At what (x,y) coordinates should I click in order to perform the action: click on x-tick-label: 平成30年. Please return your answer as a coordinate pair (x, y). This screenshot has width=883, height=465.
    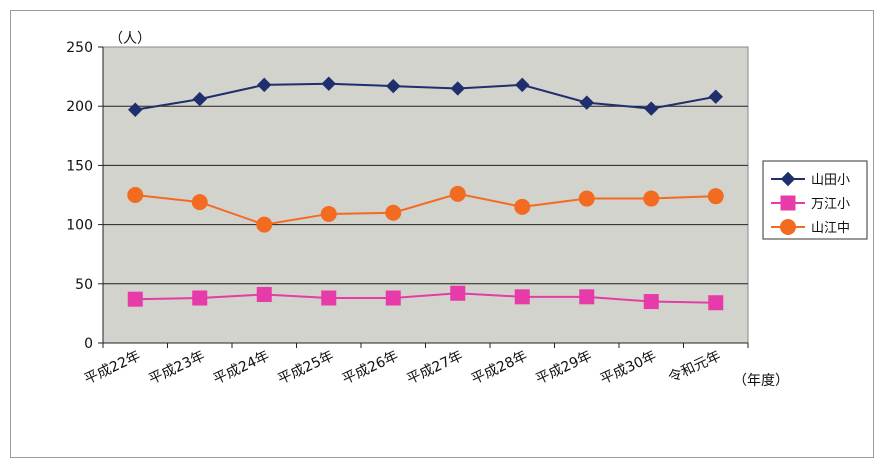
    Looking at the image, I should click on (628, 368).